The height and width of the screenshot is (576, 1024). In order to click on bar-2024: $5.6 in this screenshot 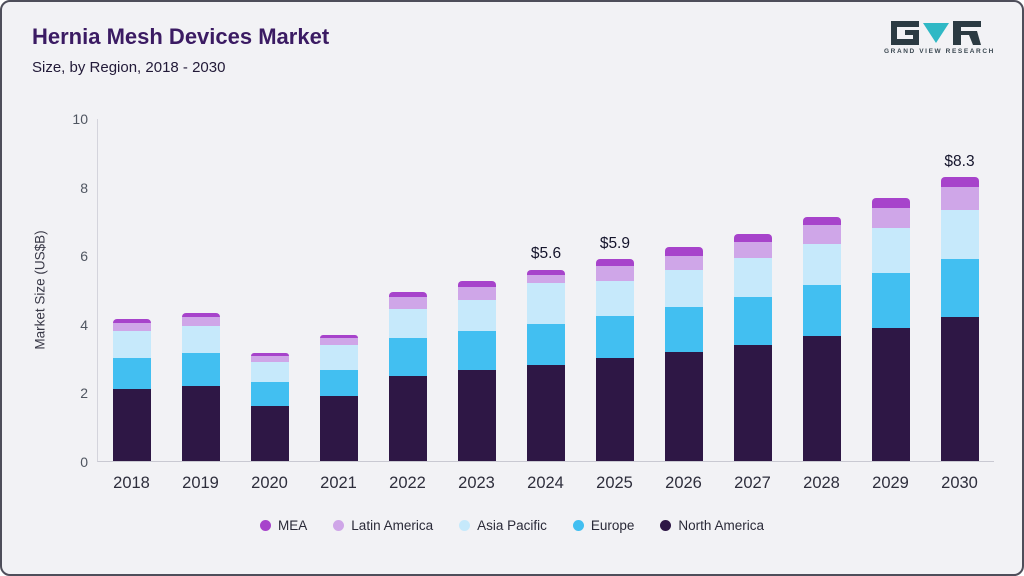, I will do `click(546, 290)`.